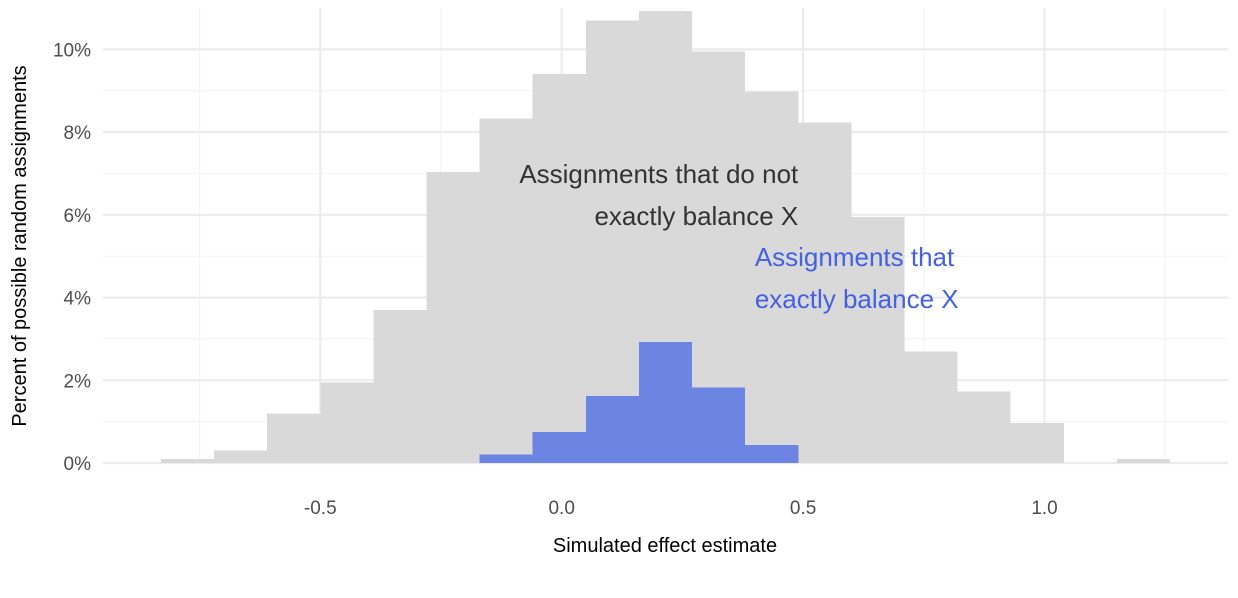  I want to click on y-tick-label: 8%, so click(78, 133).